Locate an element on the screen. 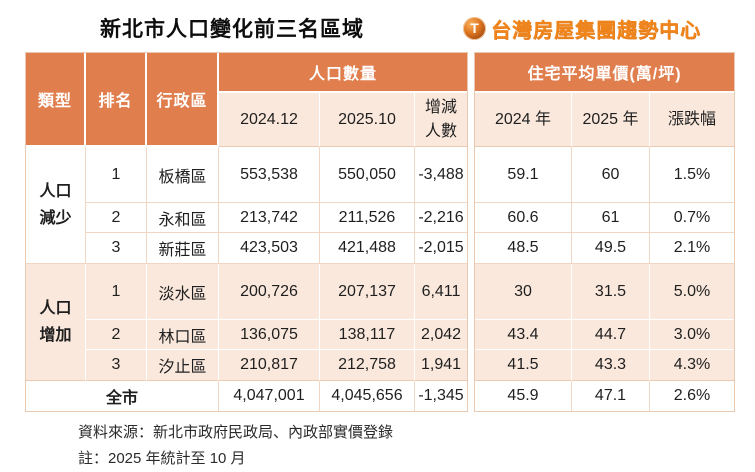  company-logo: T 台灣房屋集團趨勢中心 is located at coordinates (582, 28).